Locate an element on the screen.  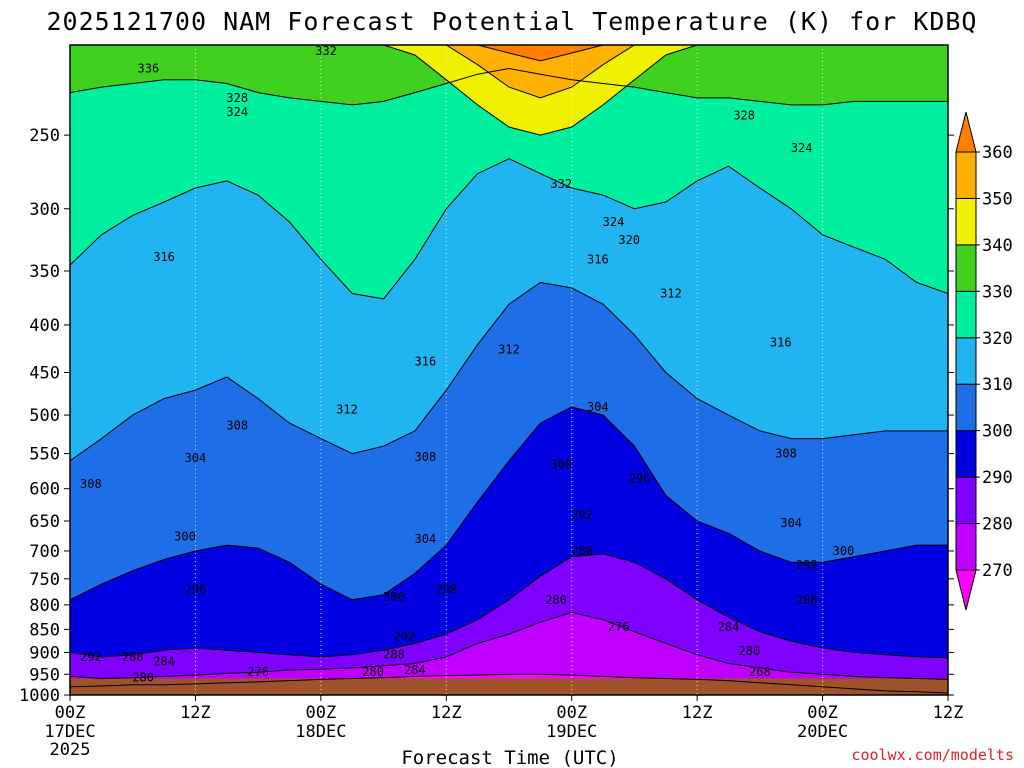
colorbar-label: 290 is located at coordinates (997, 478).